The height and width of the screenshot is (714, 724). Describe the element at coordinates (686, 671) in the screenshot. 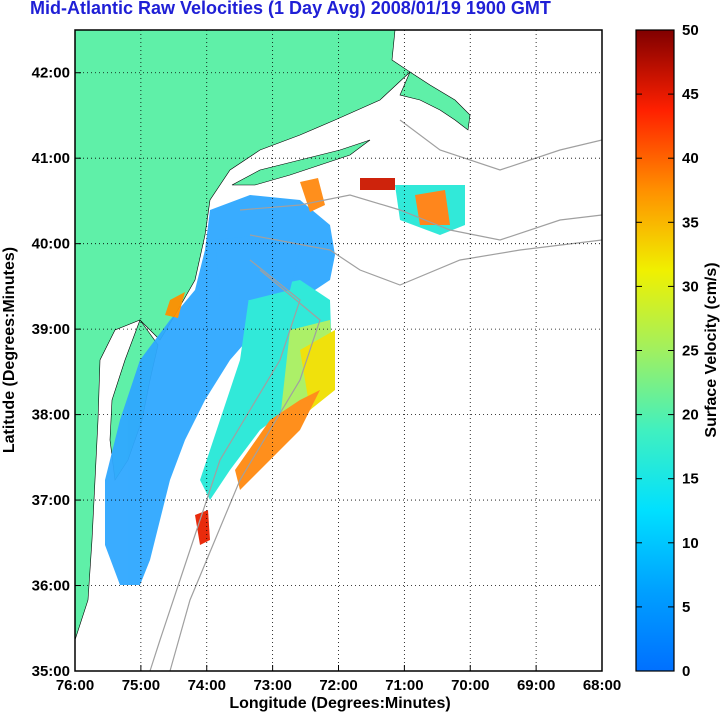

I see `colorbar-tick-label: 0` at that location.